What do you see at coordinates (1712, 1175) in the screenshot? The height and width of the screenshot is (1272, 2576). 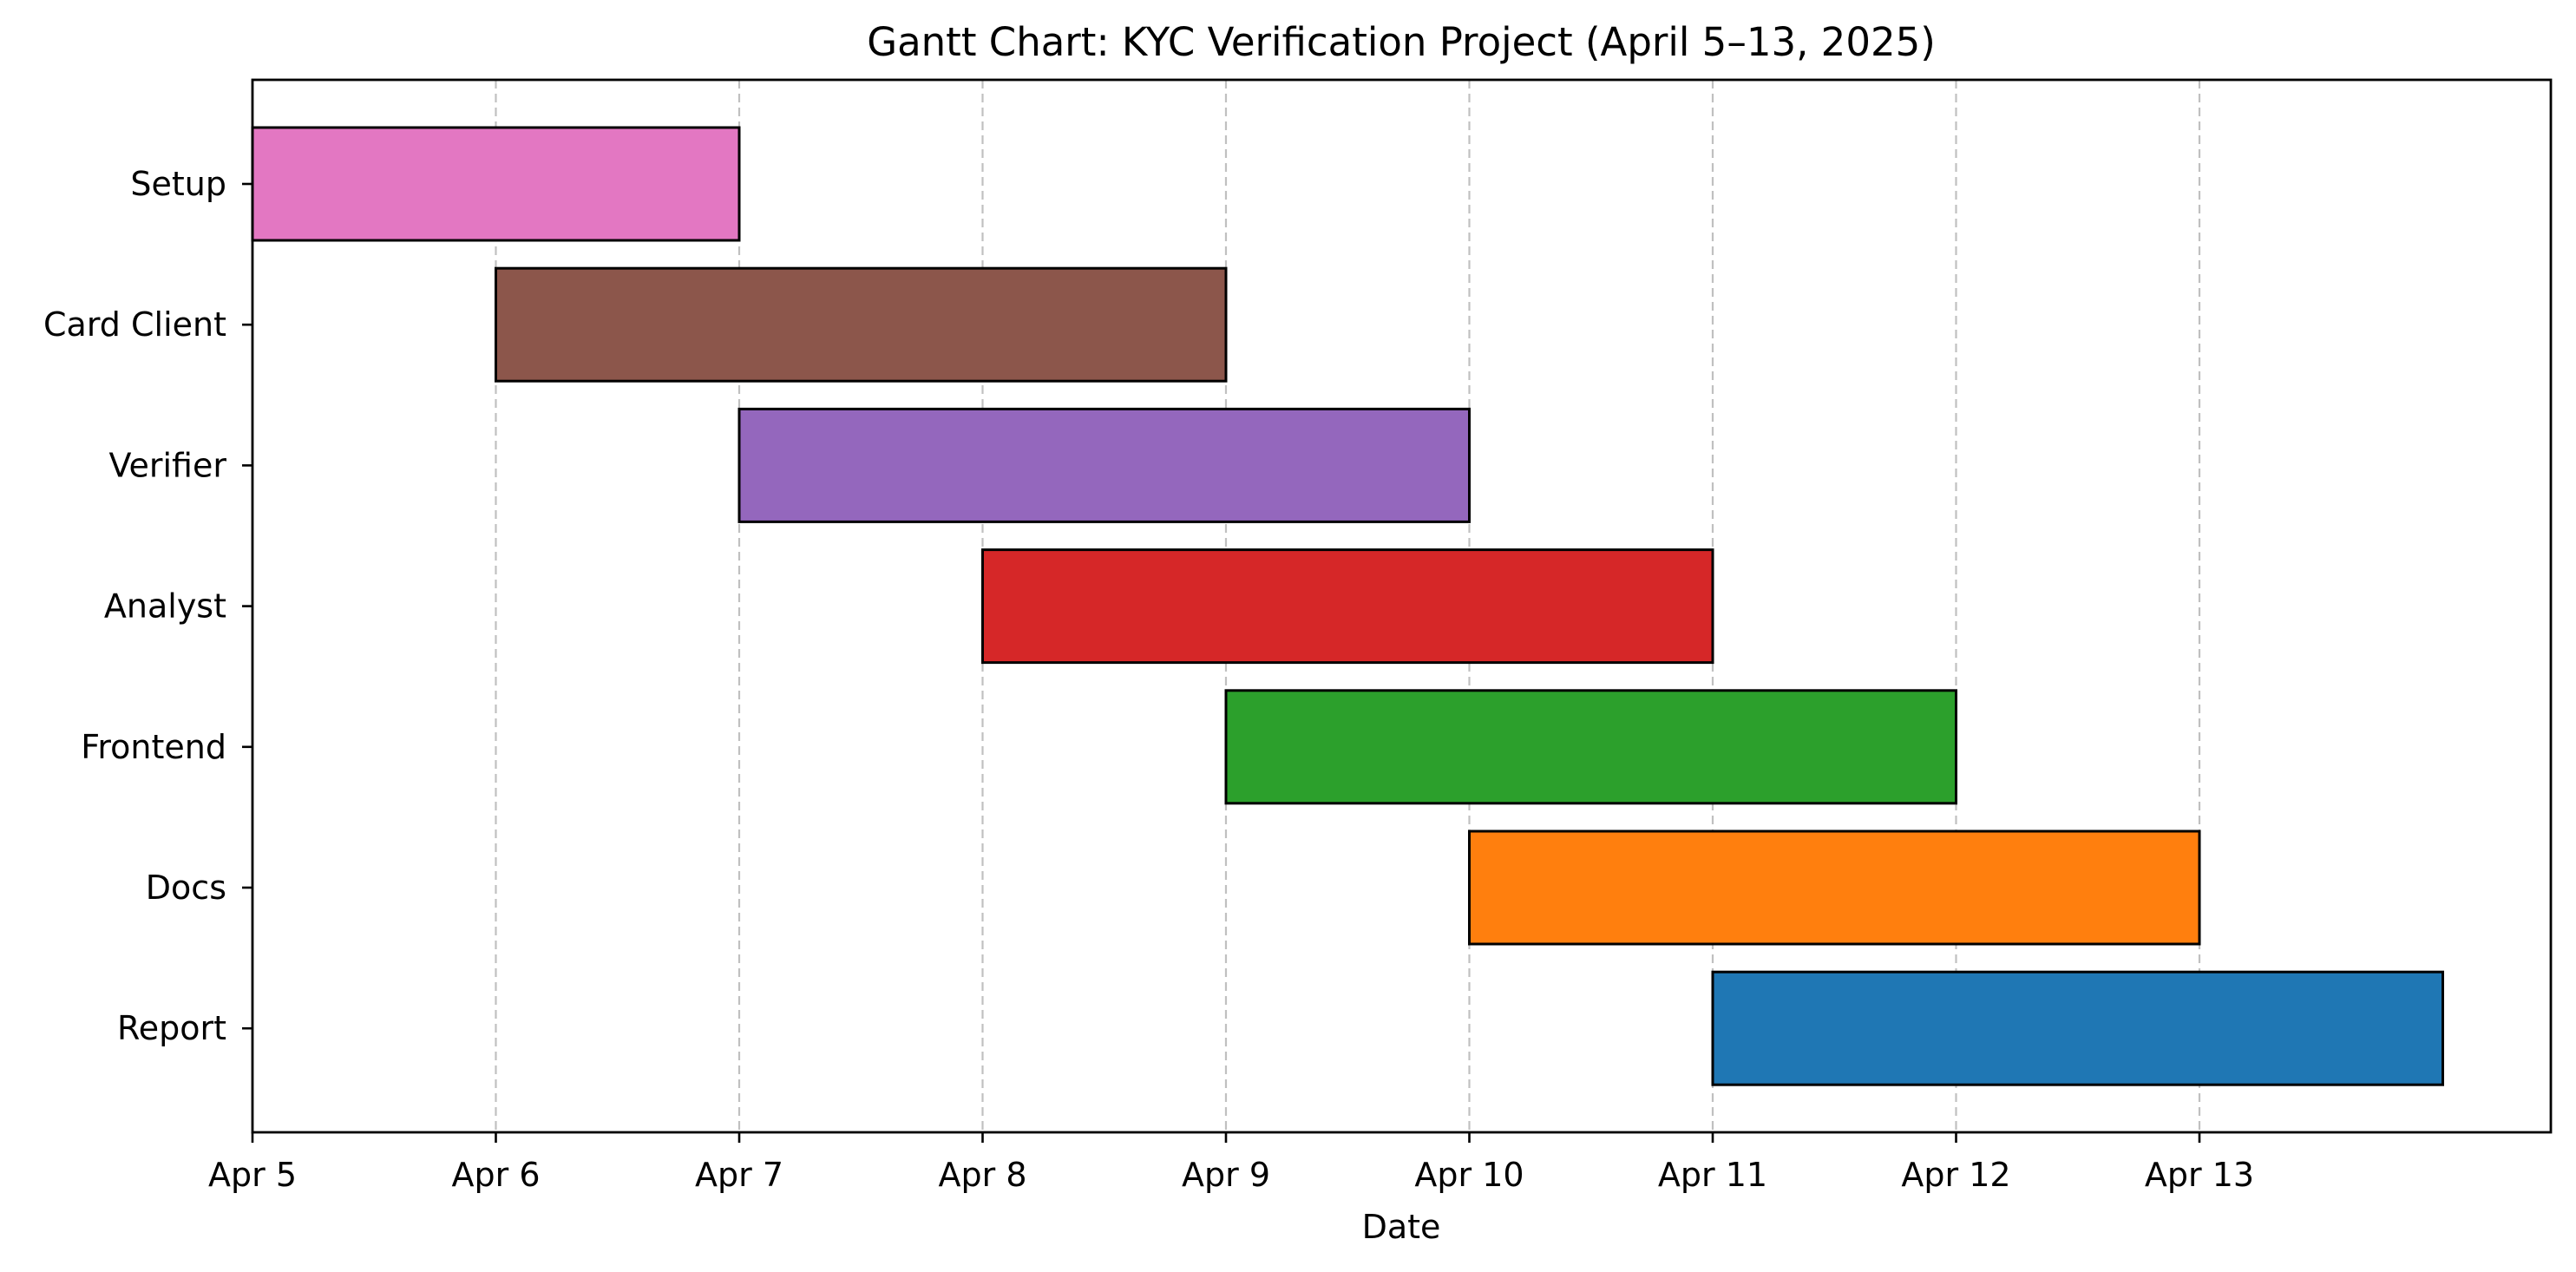 I see `x-tick-label: Apr 11` at bounding box center [1712, 1175].